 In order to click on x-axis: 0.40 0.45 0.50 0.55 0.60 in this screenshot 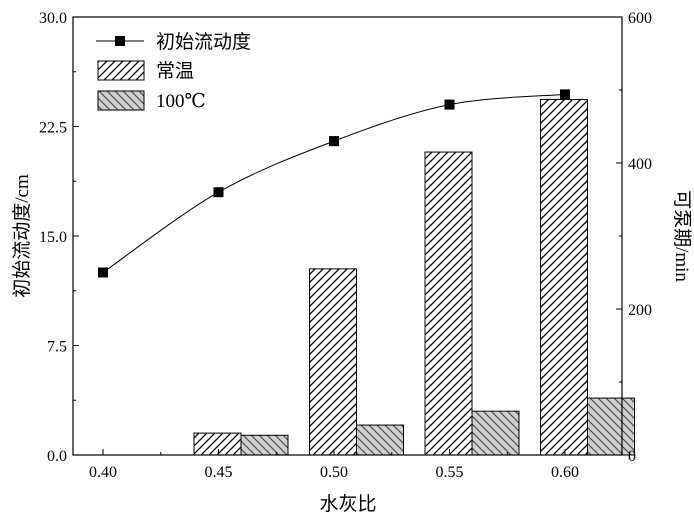, I will do `click(334, 465)`.